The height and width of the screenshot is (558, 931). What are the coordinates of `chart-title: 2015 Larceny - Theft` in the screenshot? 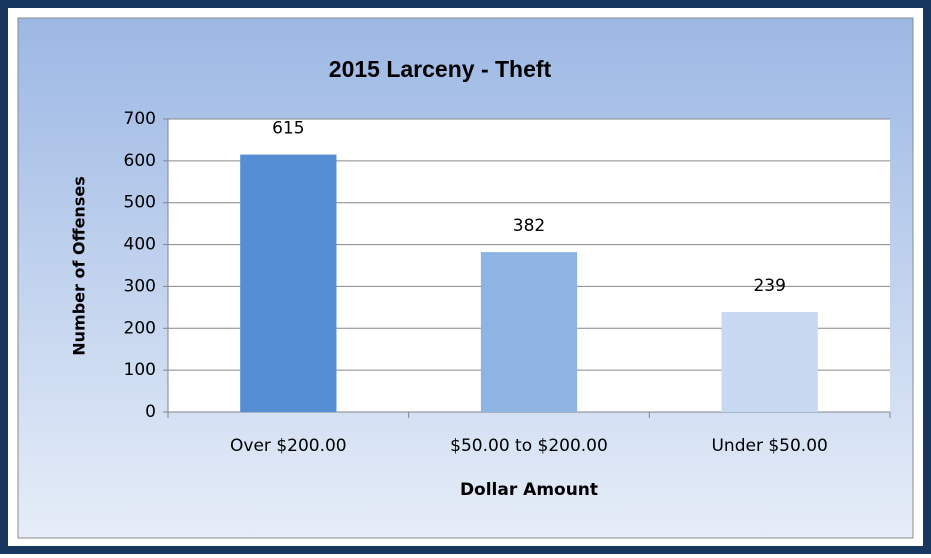 It's located at (440, 69).